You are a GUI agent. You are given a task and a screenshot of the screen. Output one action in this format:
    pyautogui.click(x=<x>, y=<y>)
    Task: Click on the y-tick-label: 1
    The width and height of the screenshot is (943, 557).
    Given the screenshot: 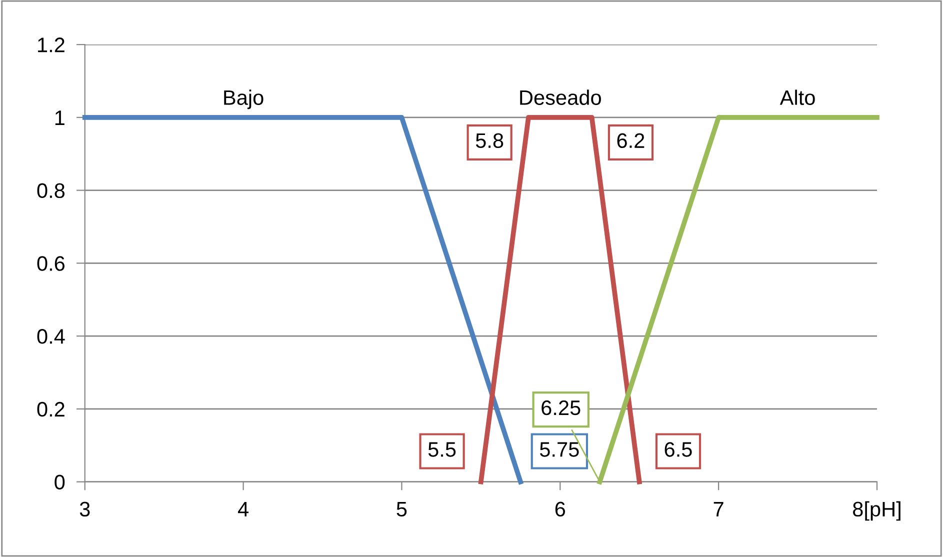 What is the action you would take?
    pyautogui.click(x=59, y=117)
    